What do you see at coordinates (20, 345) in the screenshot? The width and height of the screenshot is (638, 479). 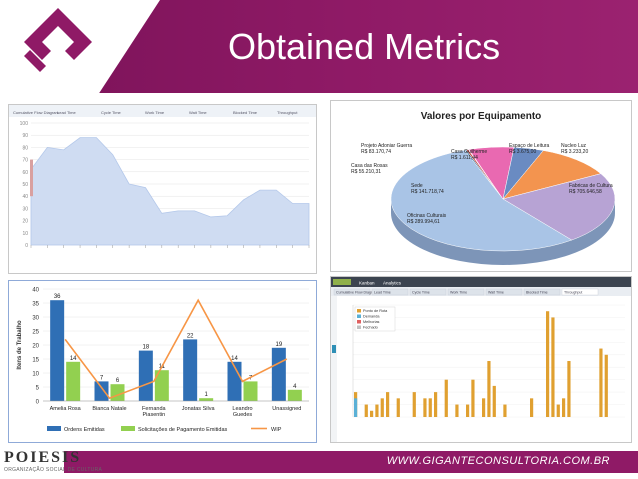 I see `bar-ylabel: Itens de Trabalho` at bounding box center [20, 345].